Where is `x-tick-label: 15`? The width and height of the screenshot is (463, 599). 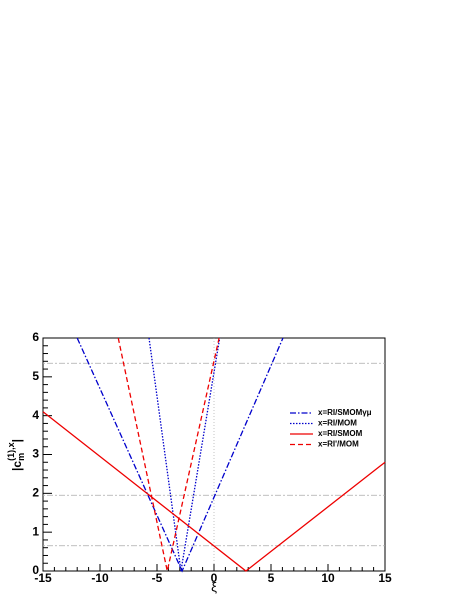
x-tick-label: 15 is located at coordinates (385, 578).